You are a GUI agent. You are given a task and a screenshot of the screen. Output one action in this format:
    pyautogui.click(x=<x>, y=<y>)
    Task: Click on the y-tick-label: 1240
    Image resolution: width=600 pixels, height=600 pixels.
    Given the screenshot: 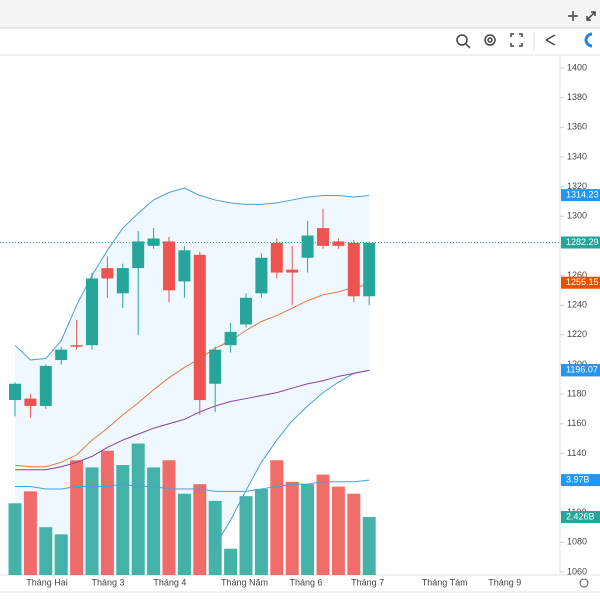 What is the action you would take?
    pyautogui.click(x=577, y=305)
    